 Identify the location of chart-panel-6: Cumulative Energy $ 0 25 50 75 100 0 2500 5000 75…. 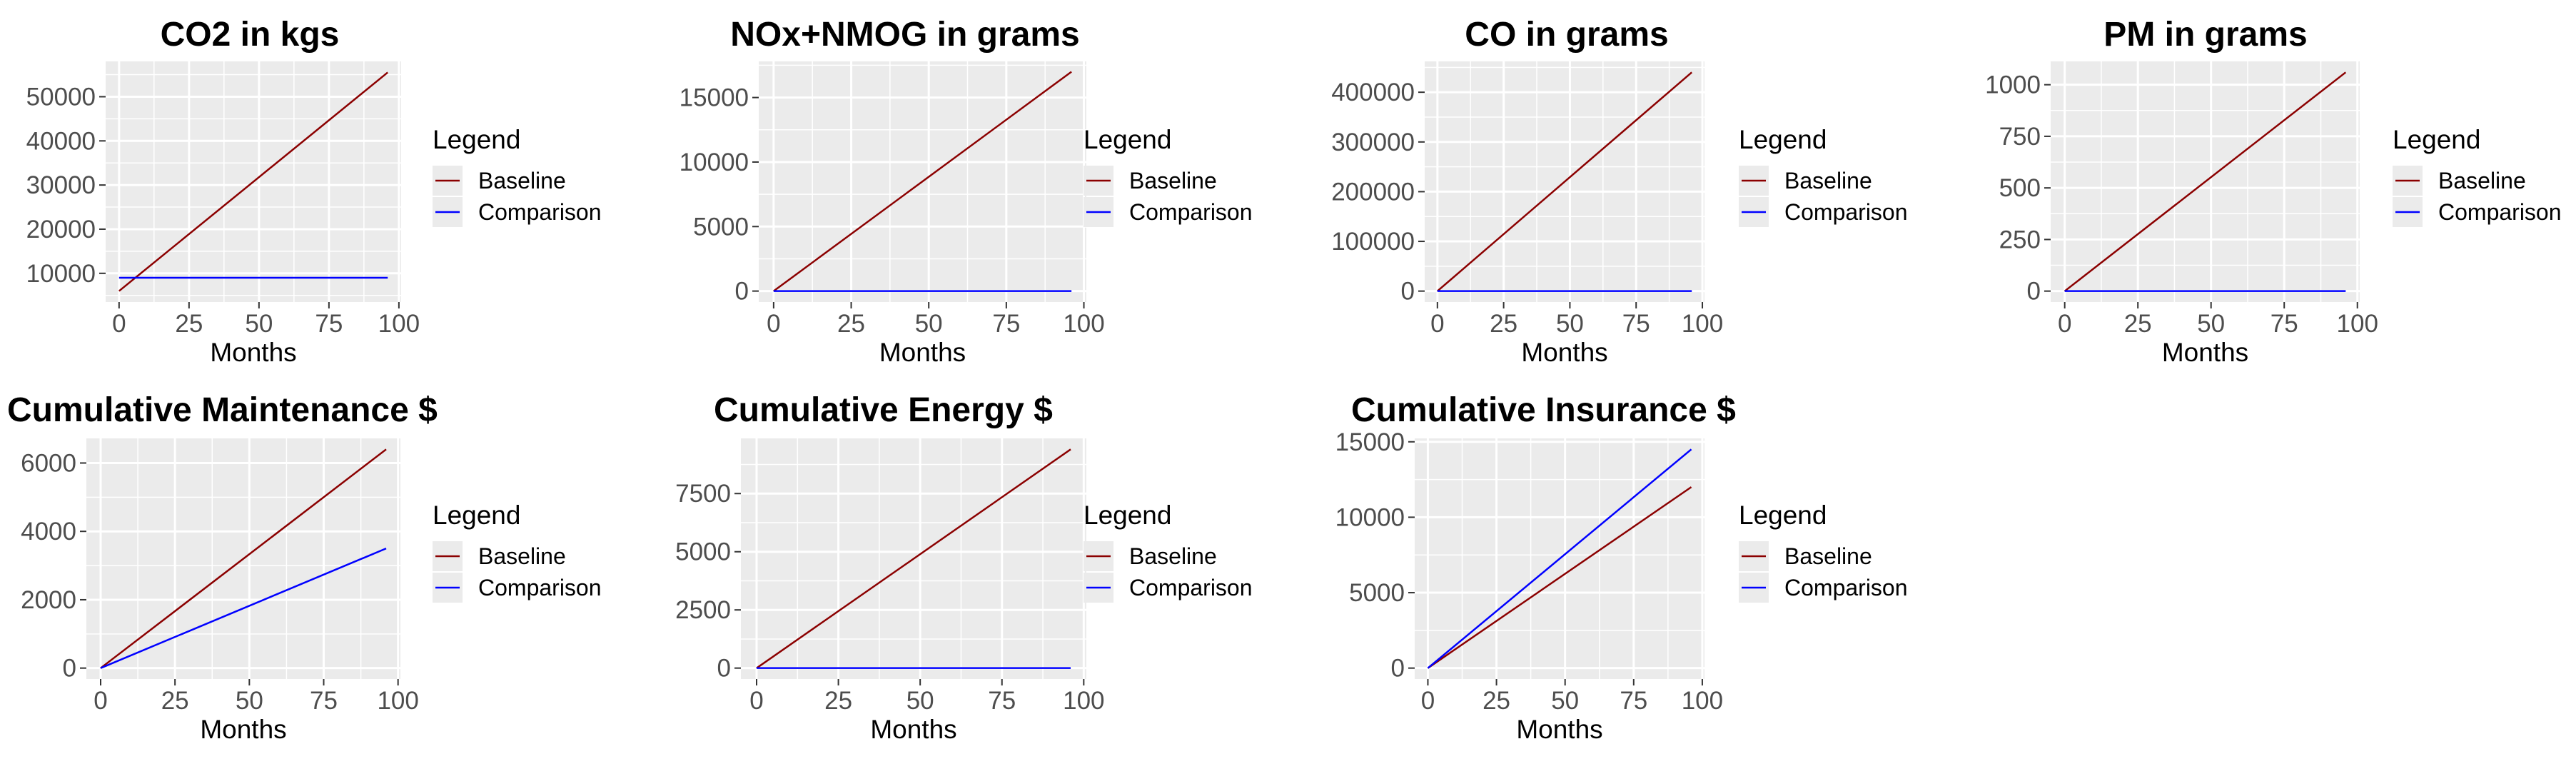
(963, 567).